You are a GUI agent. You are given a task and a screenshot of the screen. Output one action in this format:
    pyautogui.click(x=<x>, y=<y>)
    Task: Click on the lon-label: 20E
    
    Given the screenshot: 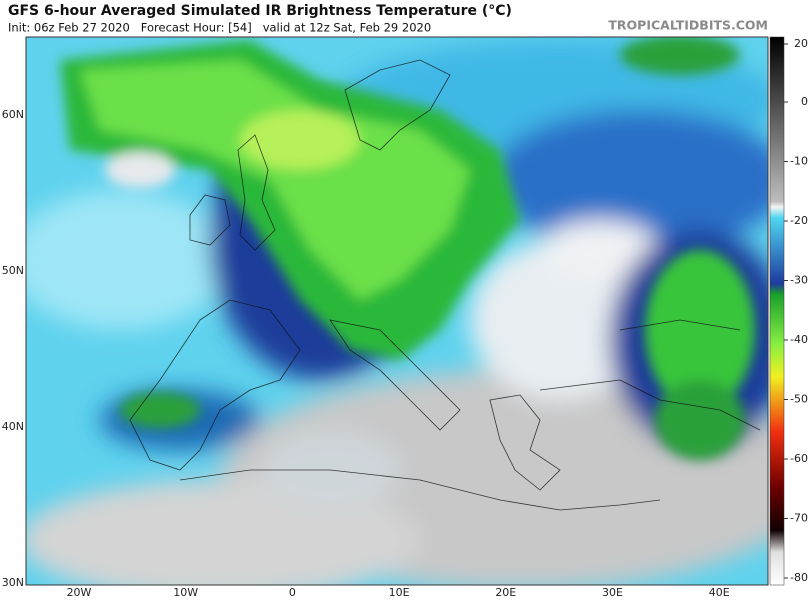 What is the action you would take?
    pyautogui.click(x=505, y=592)
    